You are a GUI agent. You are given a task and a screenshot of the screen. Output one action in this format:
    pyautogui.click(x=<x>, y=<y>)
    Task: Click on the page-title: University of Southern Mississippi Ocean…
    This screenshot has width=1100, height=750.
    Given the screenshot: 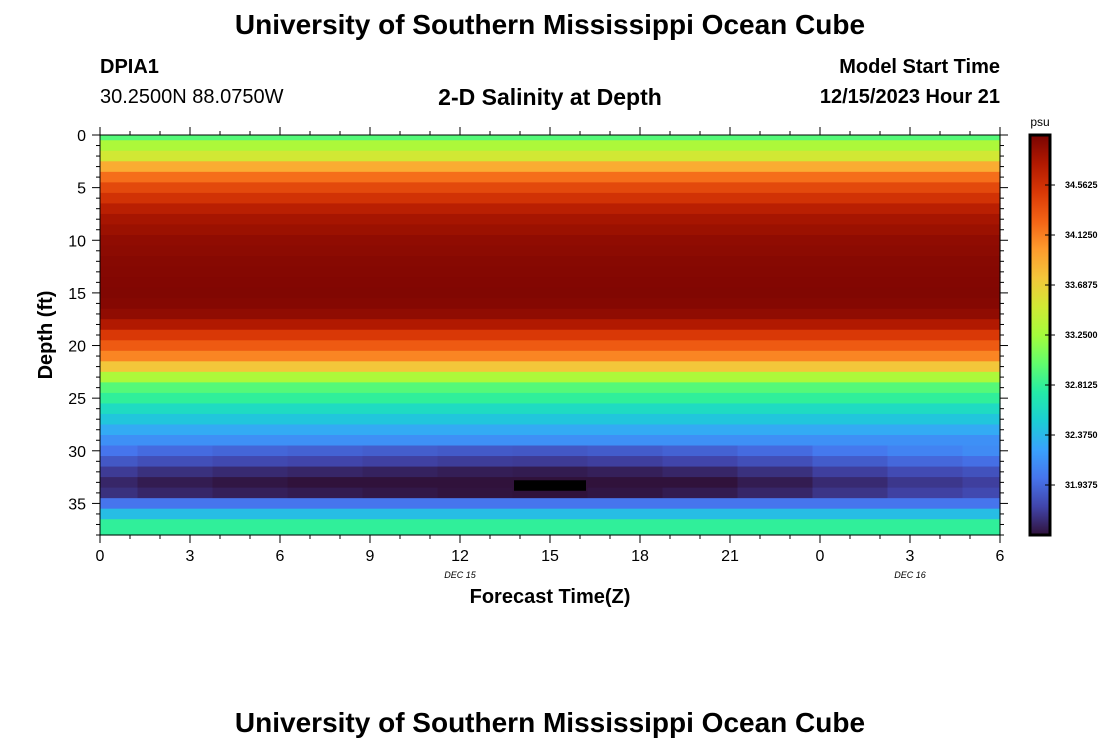 What is the action you would take?
    pyautogui.click(x=550, y=24)
    